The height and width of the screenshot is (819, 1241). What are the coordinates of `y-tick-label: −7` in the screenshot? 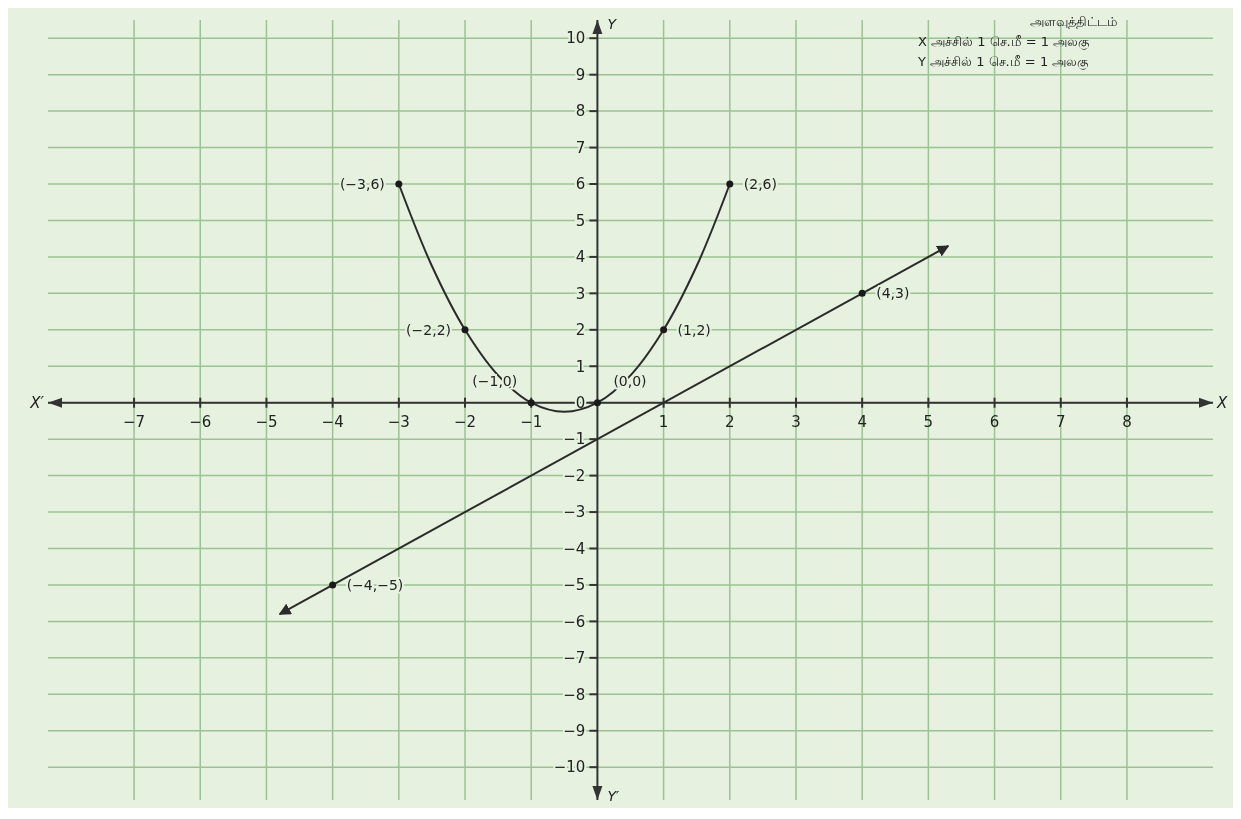 It's located at (574, 658).